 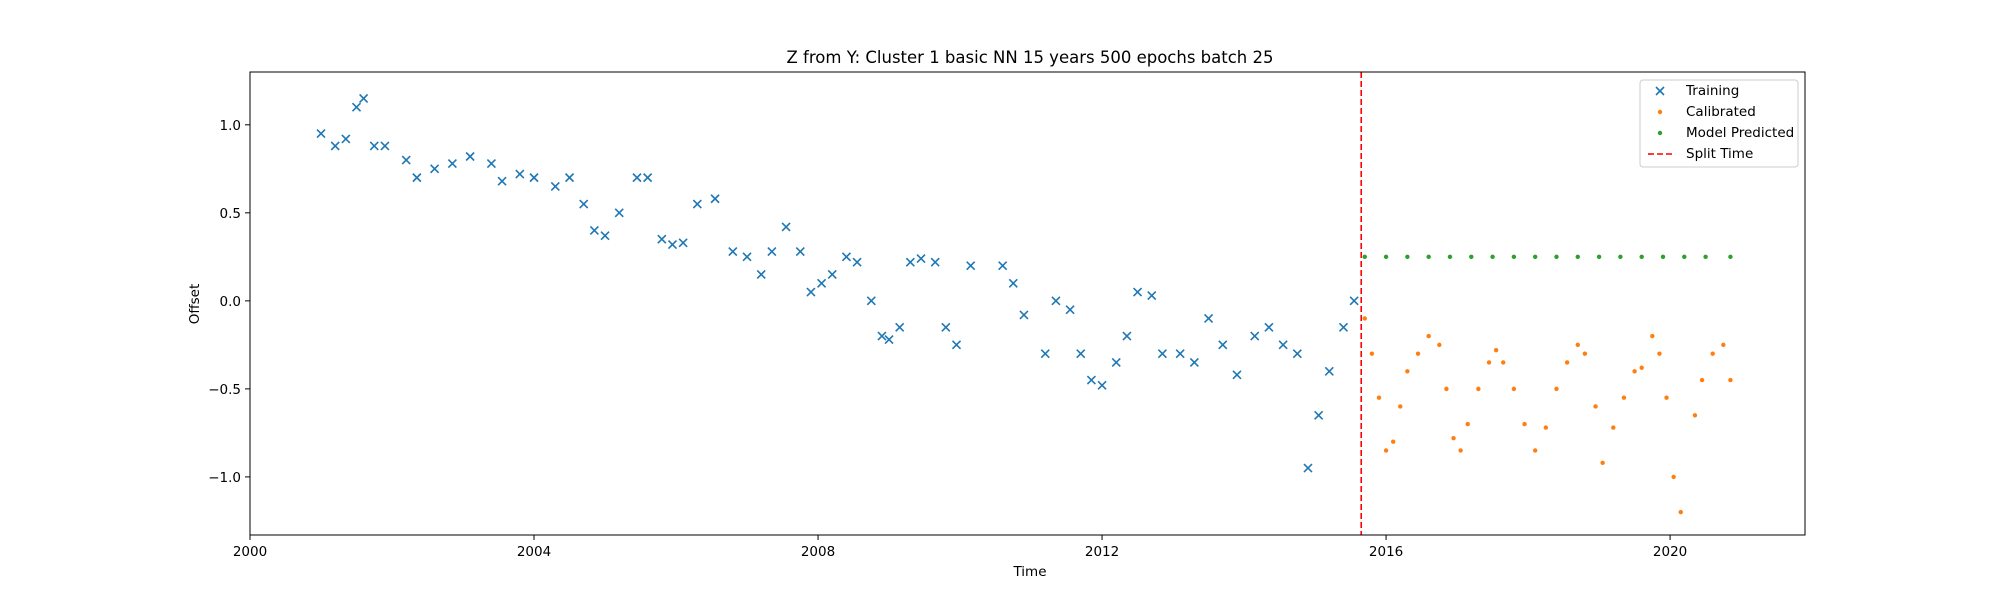 What do you see at coordinates (1547, 415) in the screenshot?
I see `series-calibrated` at bounding box center [1547, 415].